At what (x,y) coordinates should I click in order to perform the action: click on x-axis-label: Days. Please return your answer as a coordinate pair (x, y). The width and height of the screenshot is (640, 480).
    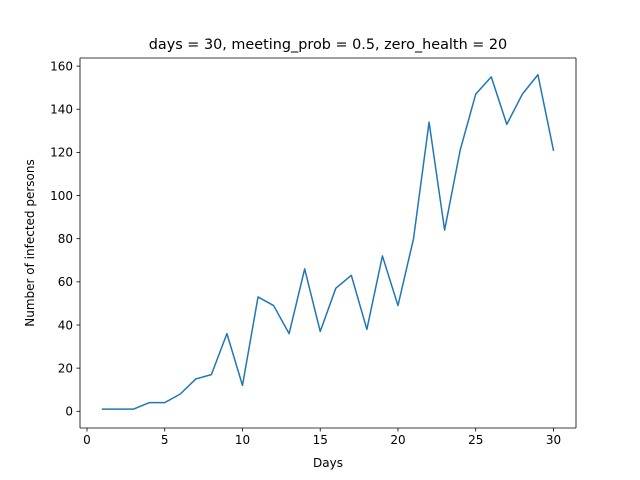
    Looking at the image, I should click on (328, 463).